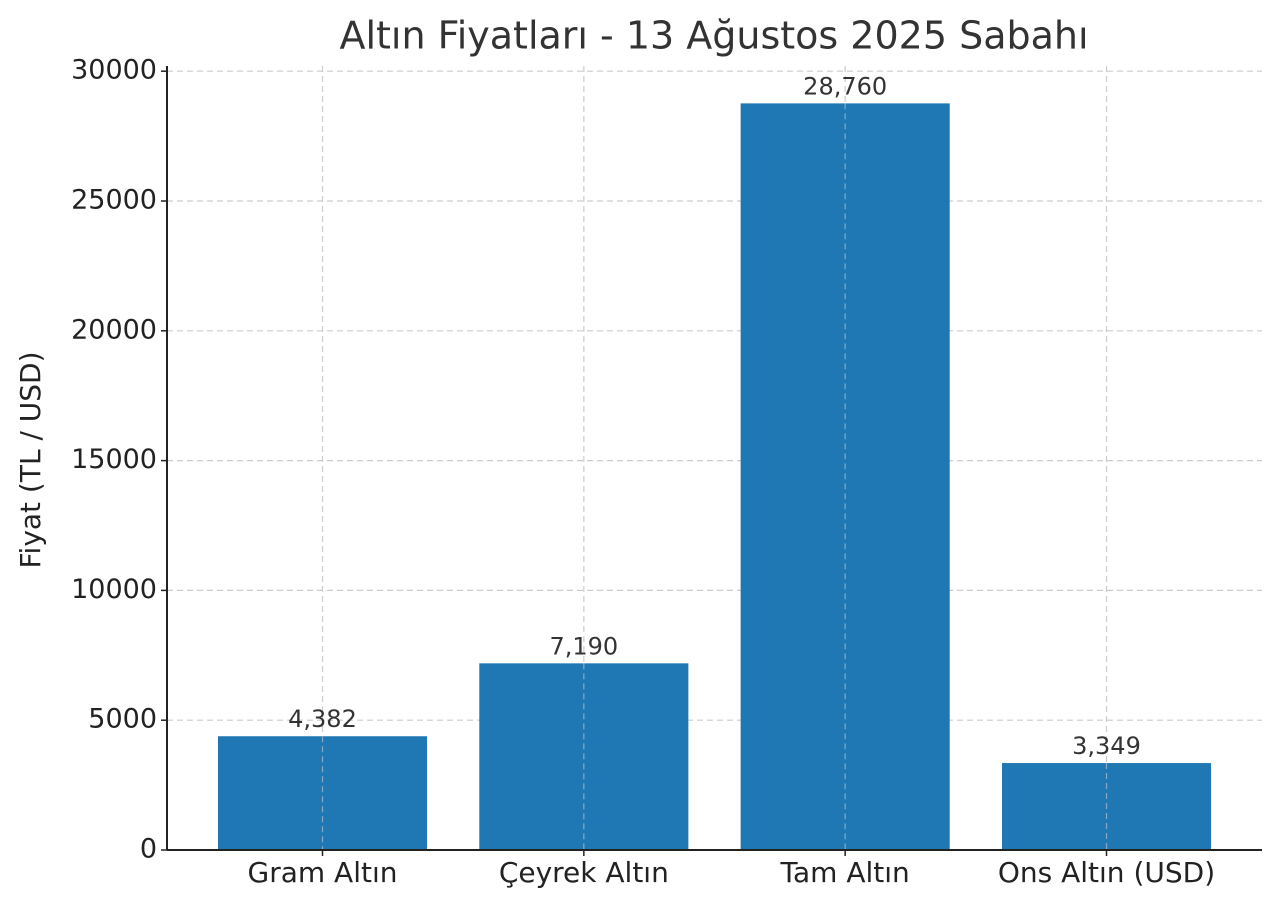  Describe the element at coordinates (845, 86) in the screenshot. I see `value-label: 28,760` at that location.